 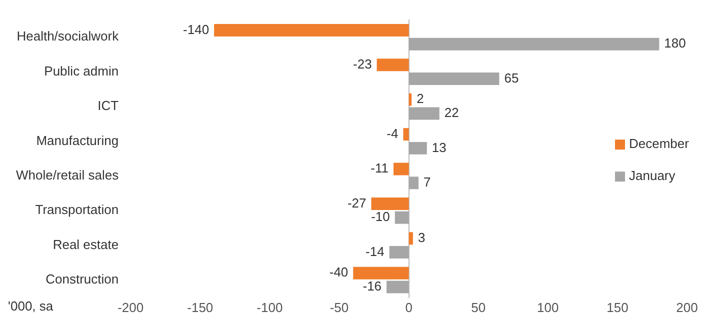 What do you see at coordinates (362, 64) in the screenshot?
I see `data-label: -23` at bounding box center [362, 64].